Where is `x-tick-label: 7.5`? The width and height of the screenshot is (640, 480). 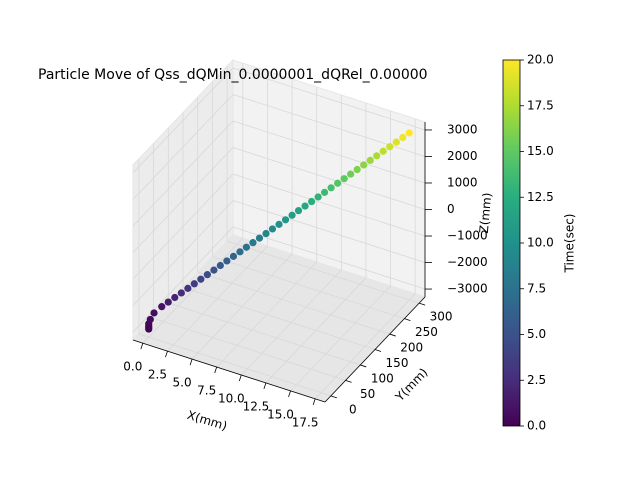
x-tick-label: 7.5 is located at coordinates (206, 391).